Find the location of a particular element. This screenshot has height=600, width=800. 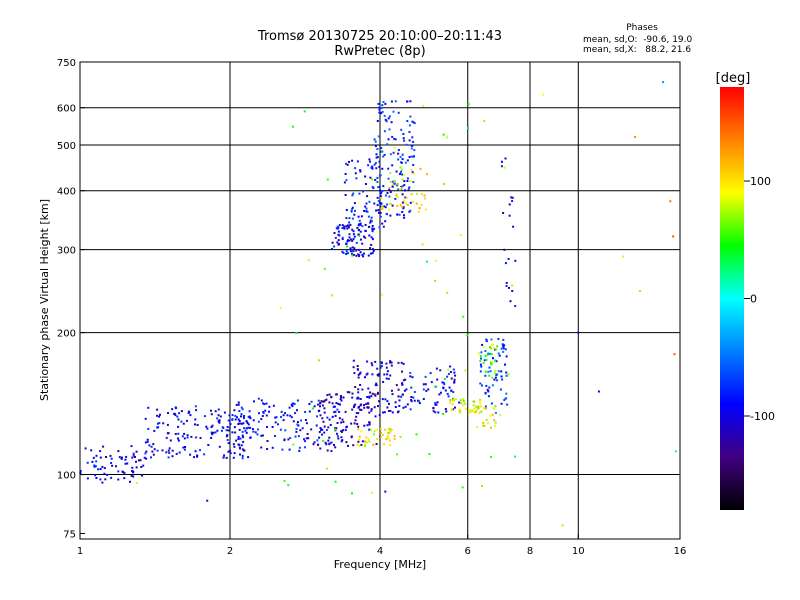

x-tick-label: 8 is located at coordinates (530, 551).